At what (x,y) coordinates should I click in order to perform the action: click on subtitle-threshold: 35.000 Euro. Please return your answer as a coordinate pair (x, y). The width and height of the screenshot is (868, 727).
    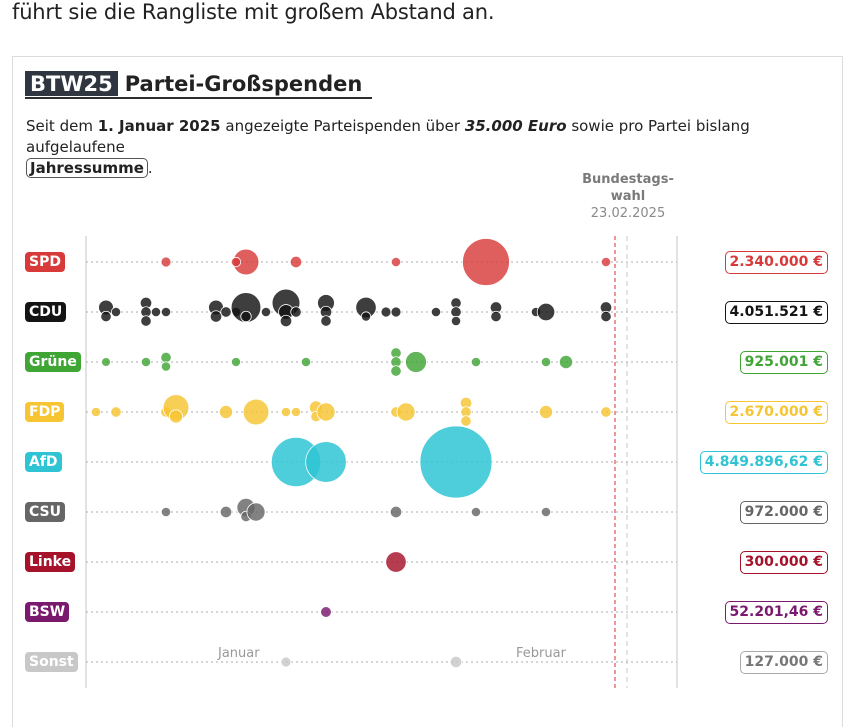
    Looking at the image, I should click on (515, 126).